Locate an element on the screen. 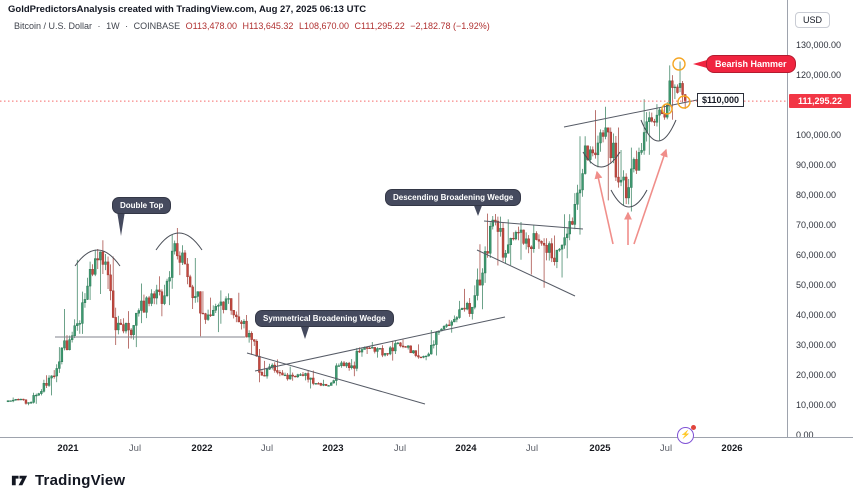  y-axis-label: 120,000.00 is located at coordinates (819, 75).